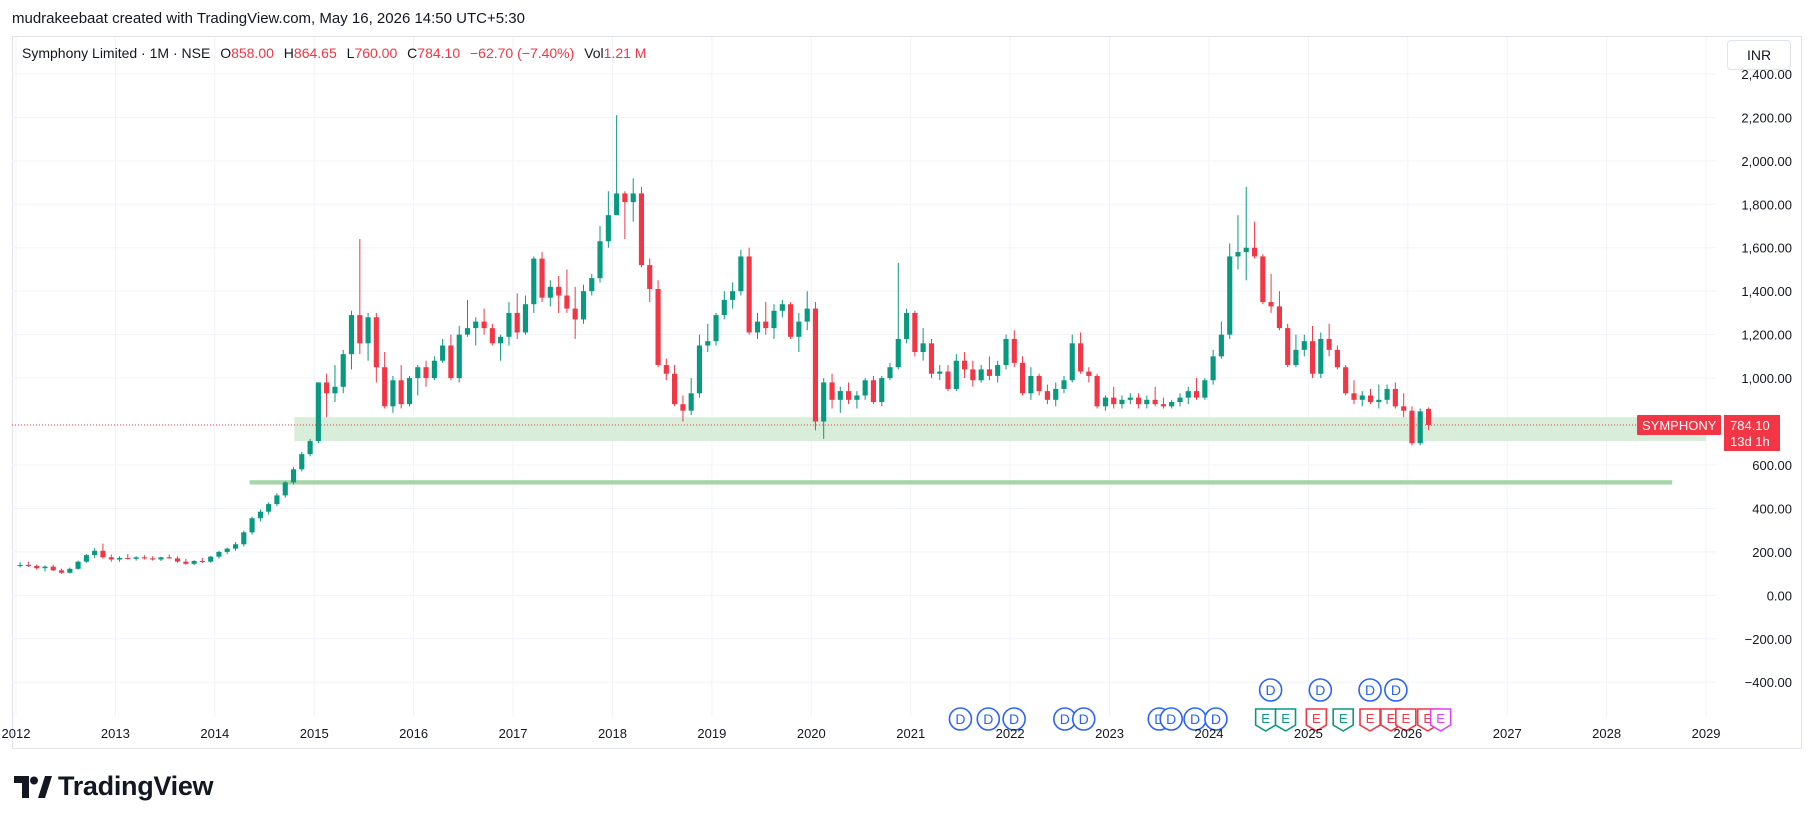 The height and width of the screenshot is (824, 1814). I want to click on earnings-marker-shape, so click(1406, 720).